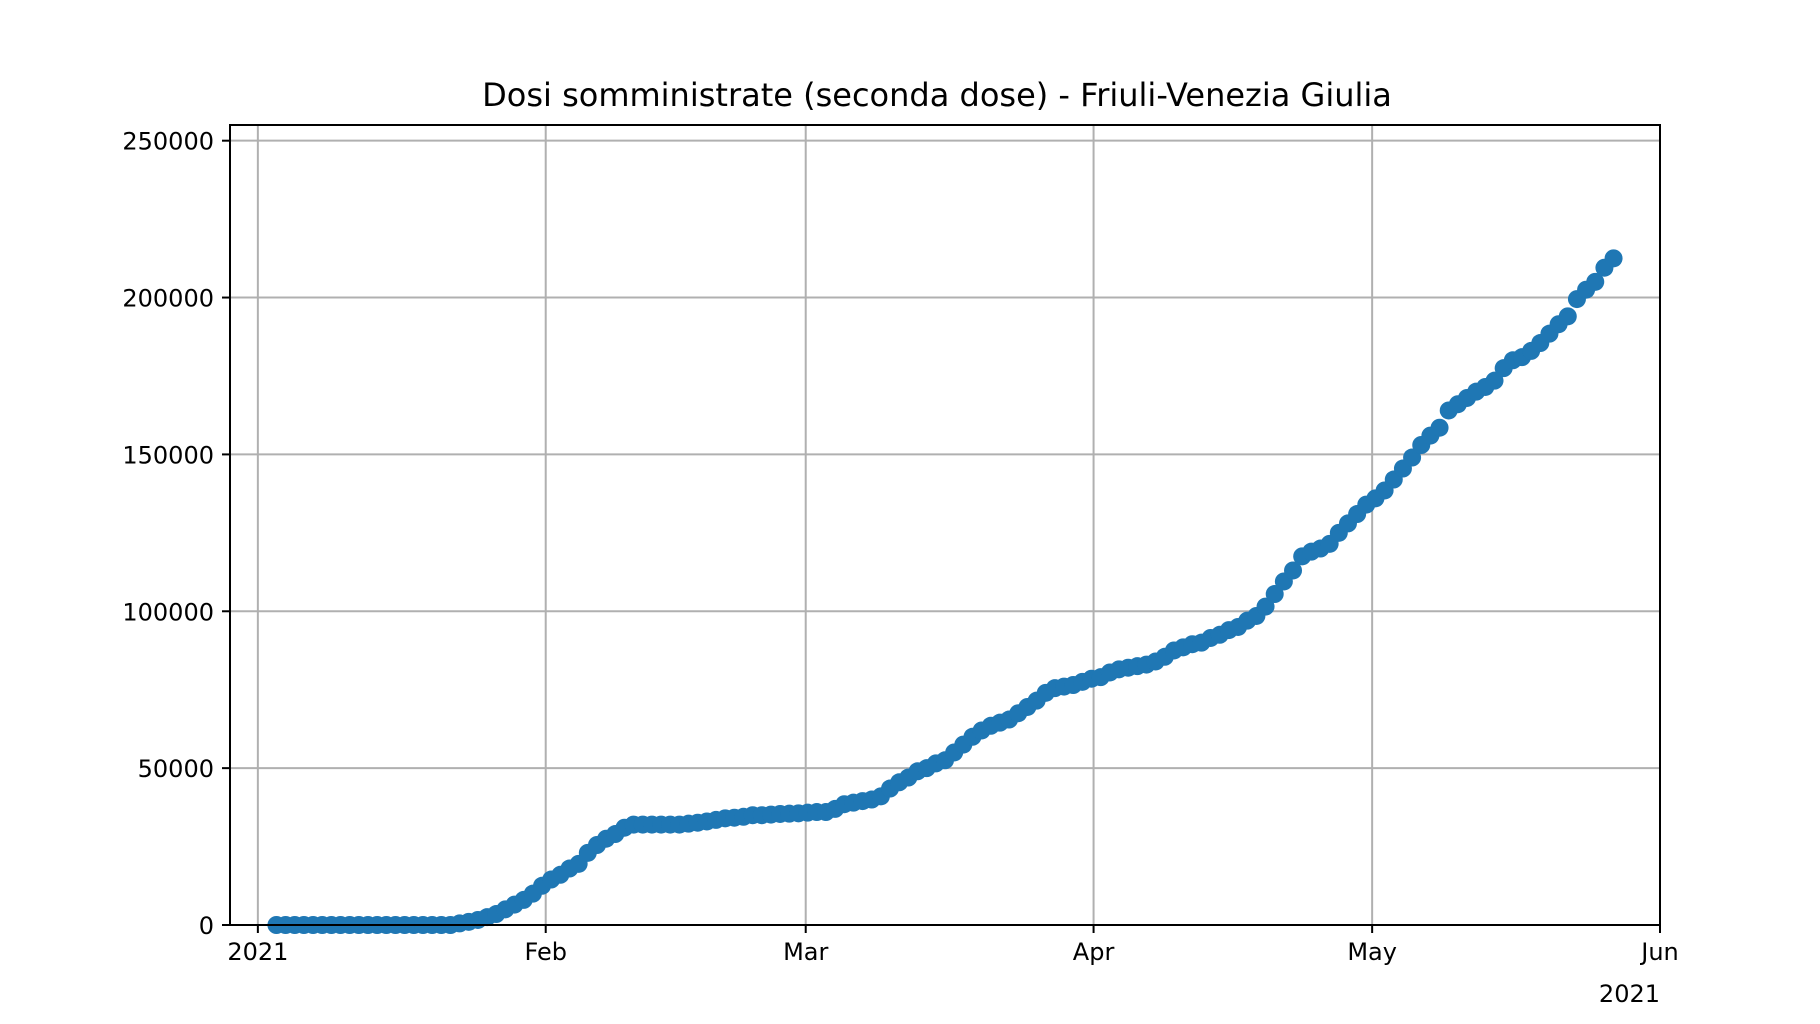 The width and height of the screenshot is (1820, 1024). What do you see at coordinates (206, 926) in the screenshot?
I see `y-tick-label: 0` at bounding box center [206, 926].